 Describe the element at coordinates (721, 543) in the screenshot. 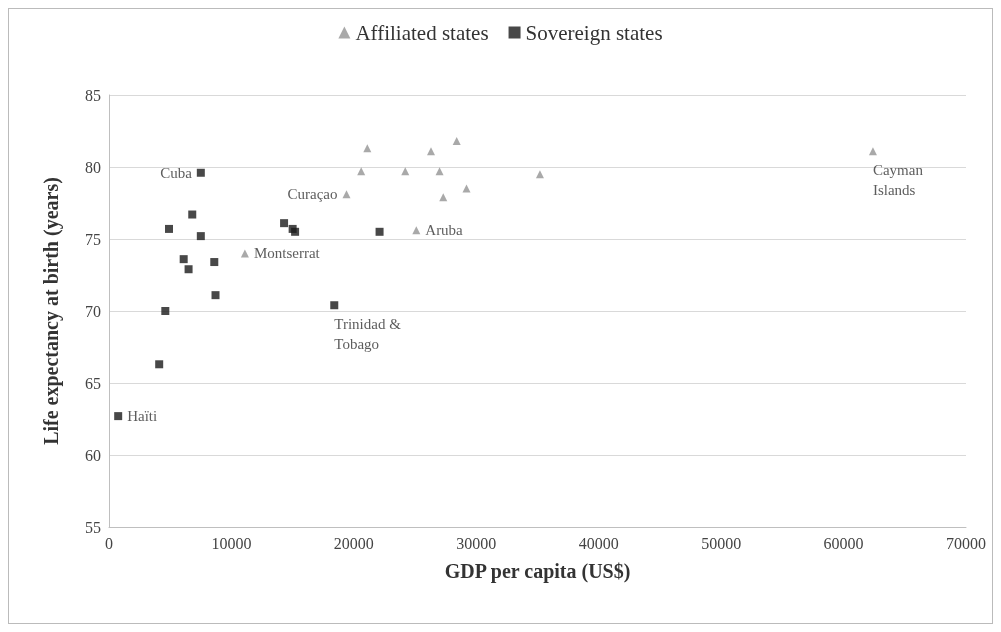

I see `x-tick-label: 50000` at that location.